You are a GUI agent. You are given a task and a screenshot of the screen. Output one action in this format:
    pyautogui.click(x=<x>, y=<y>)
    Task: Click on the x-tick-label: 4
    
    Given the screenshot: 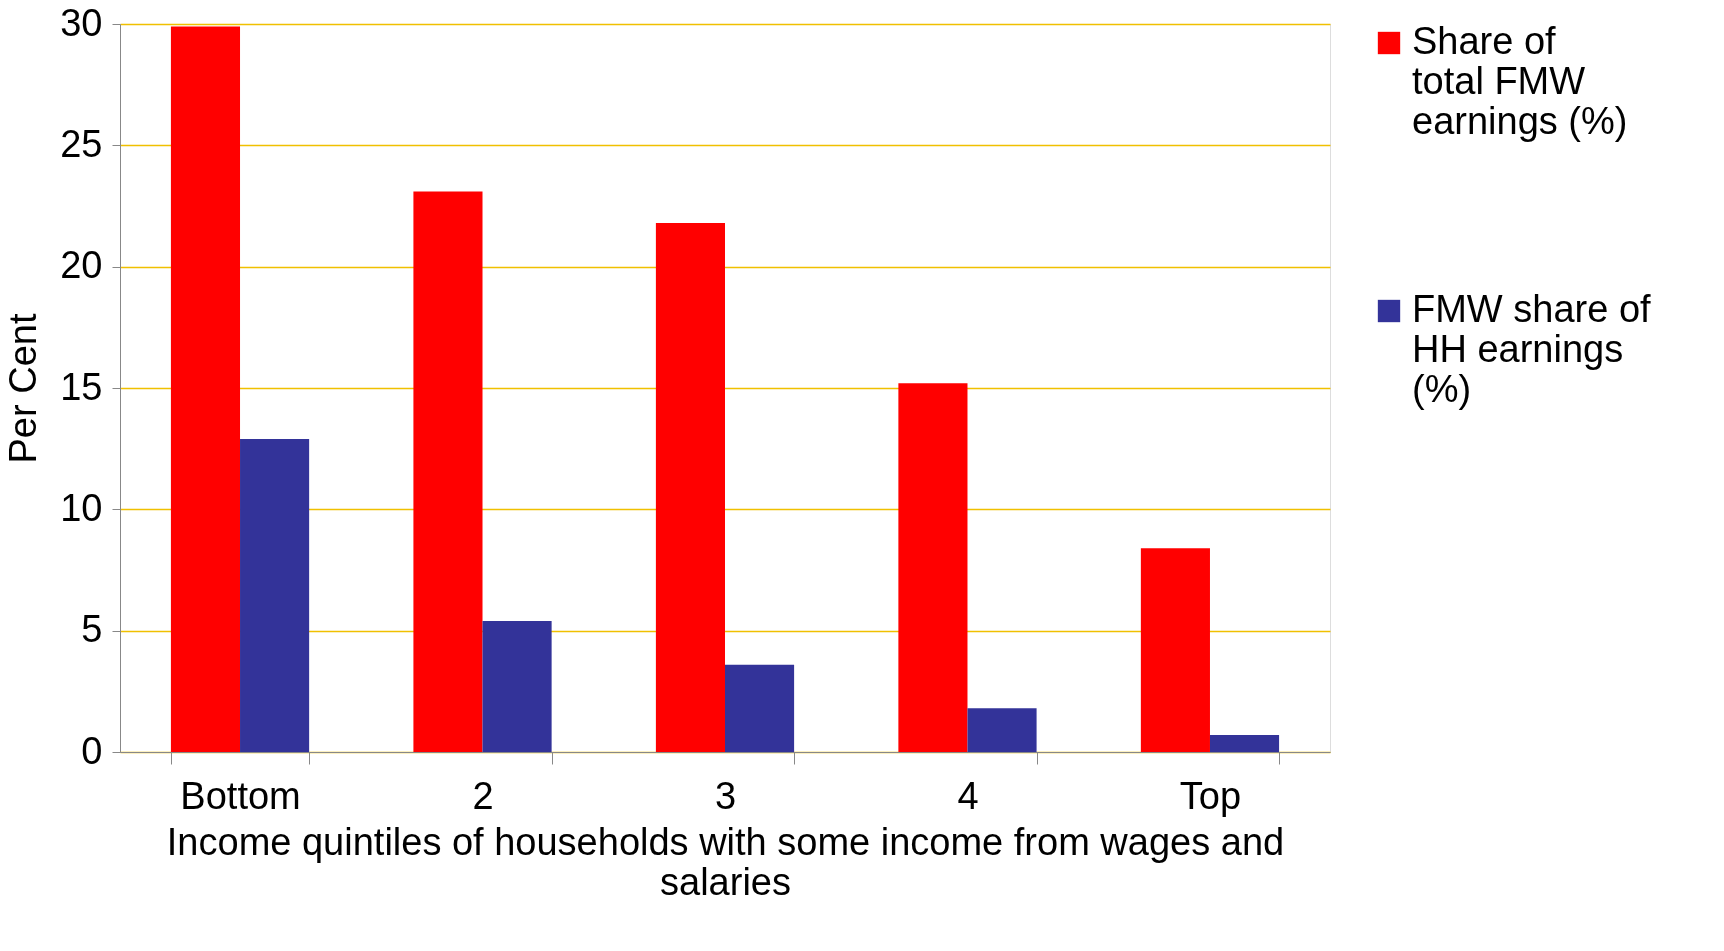 What is the action you would take?
    pyautogui.click(x=968, y=795)
    